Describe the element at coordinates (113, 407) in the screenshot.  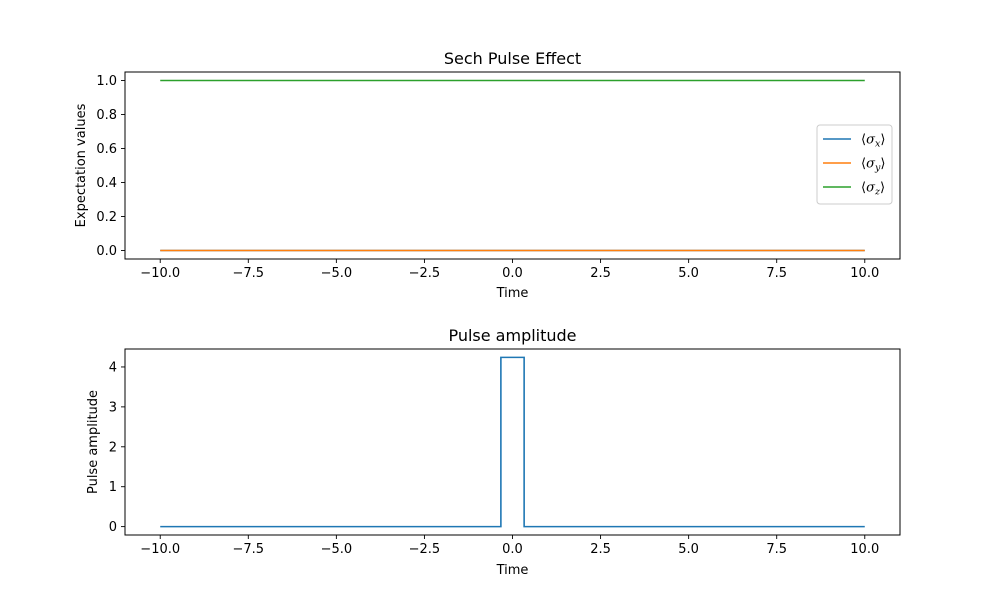
I see `y-tick-label: 3` at that location.